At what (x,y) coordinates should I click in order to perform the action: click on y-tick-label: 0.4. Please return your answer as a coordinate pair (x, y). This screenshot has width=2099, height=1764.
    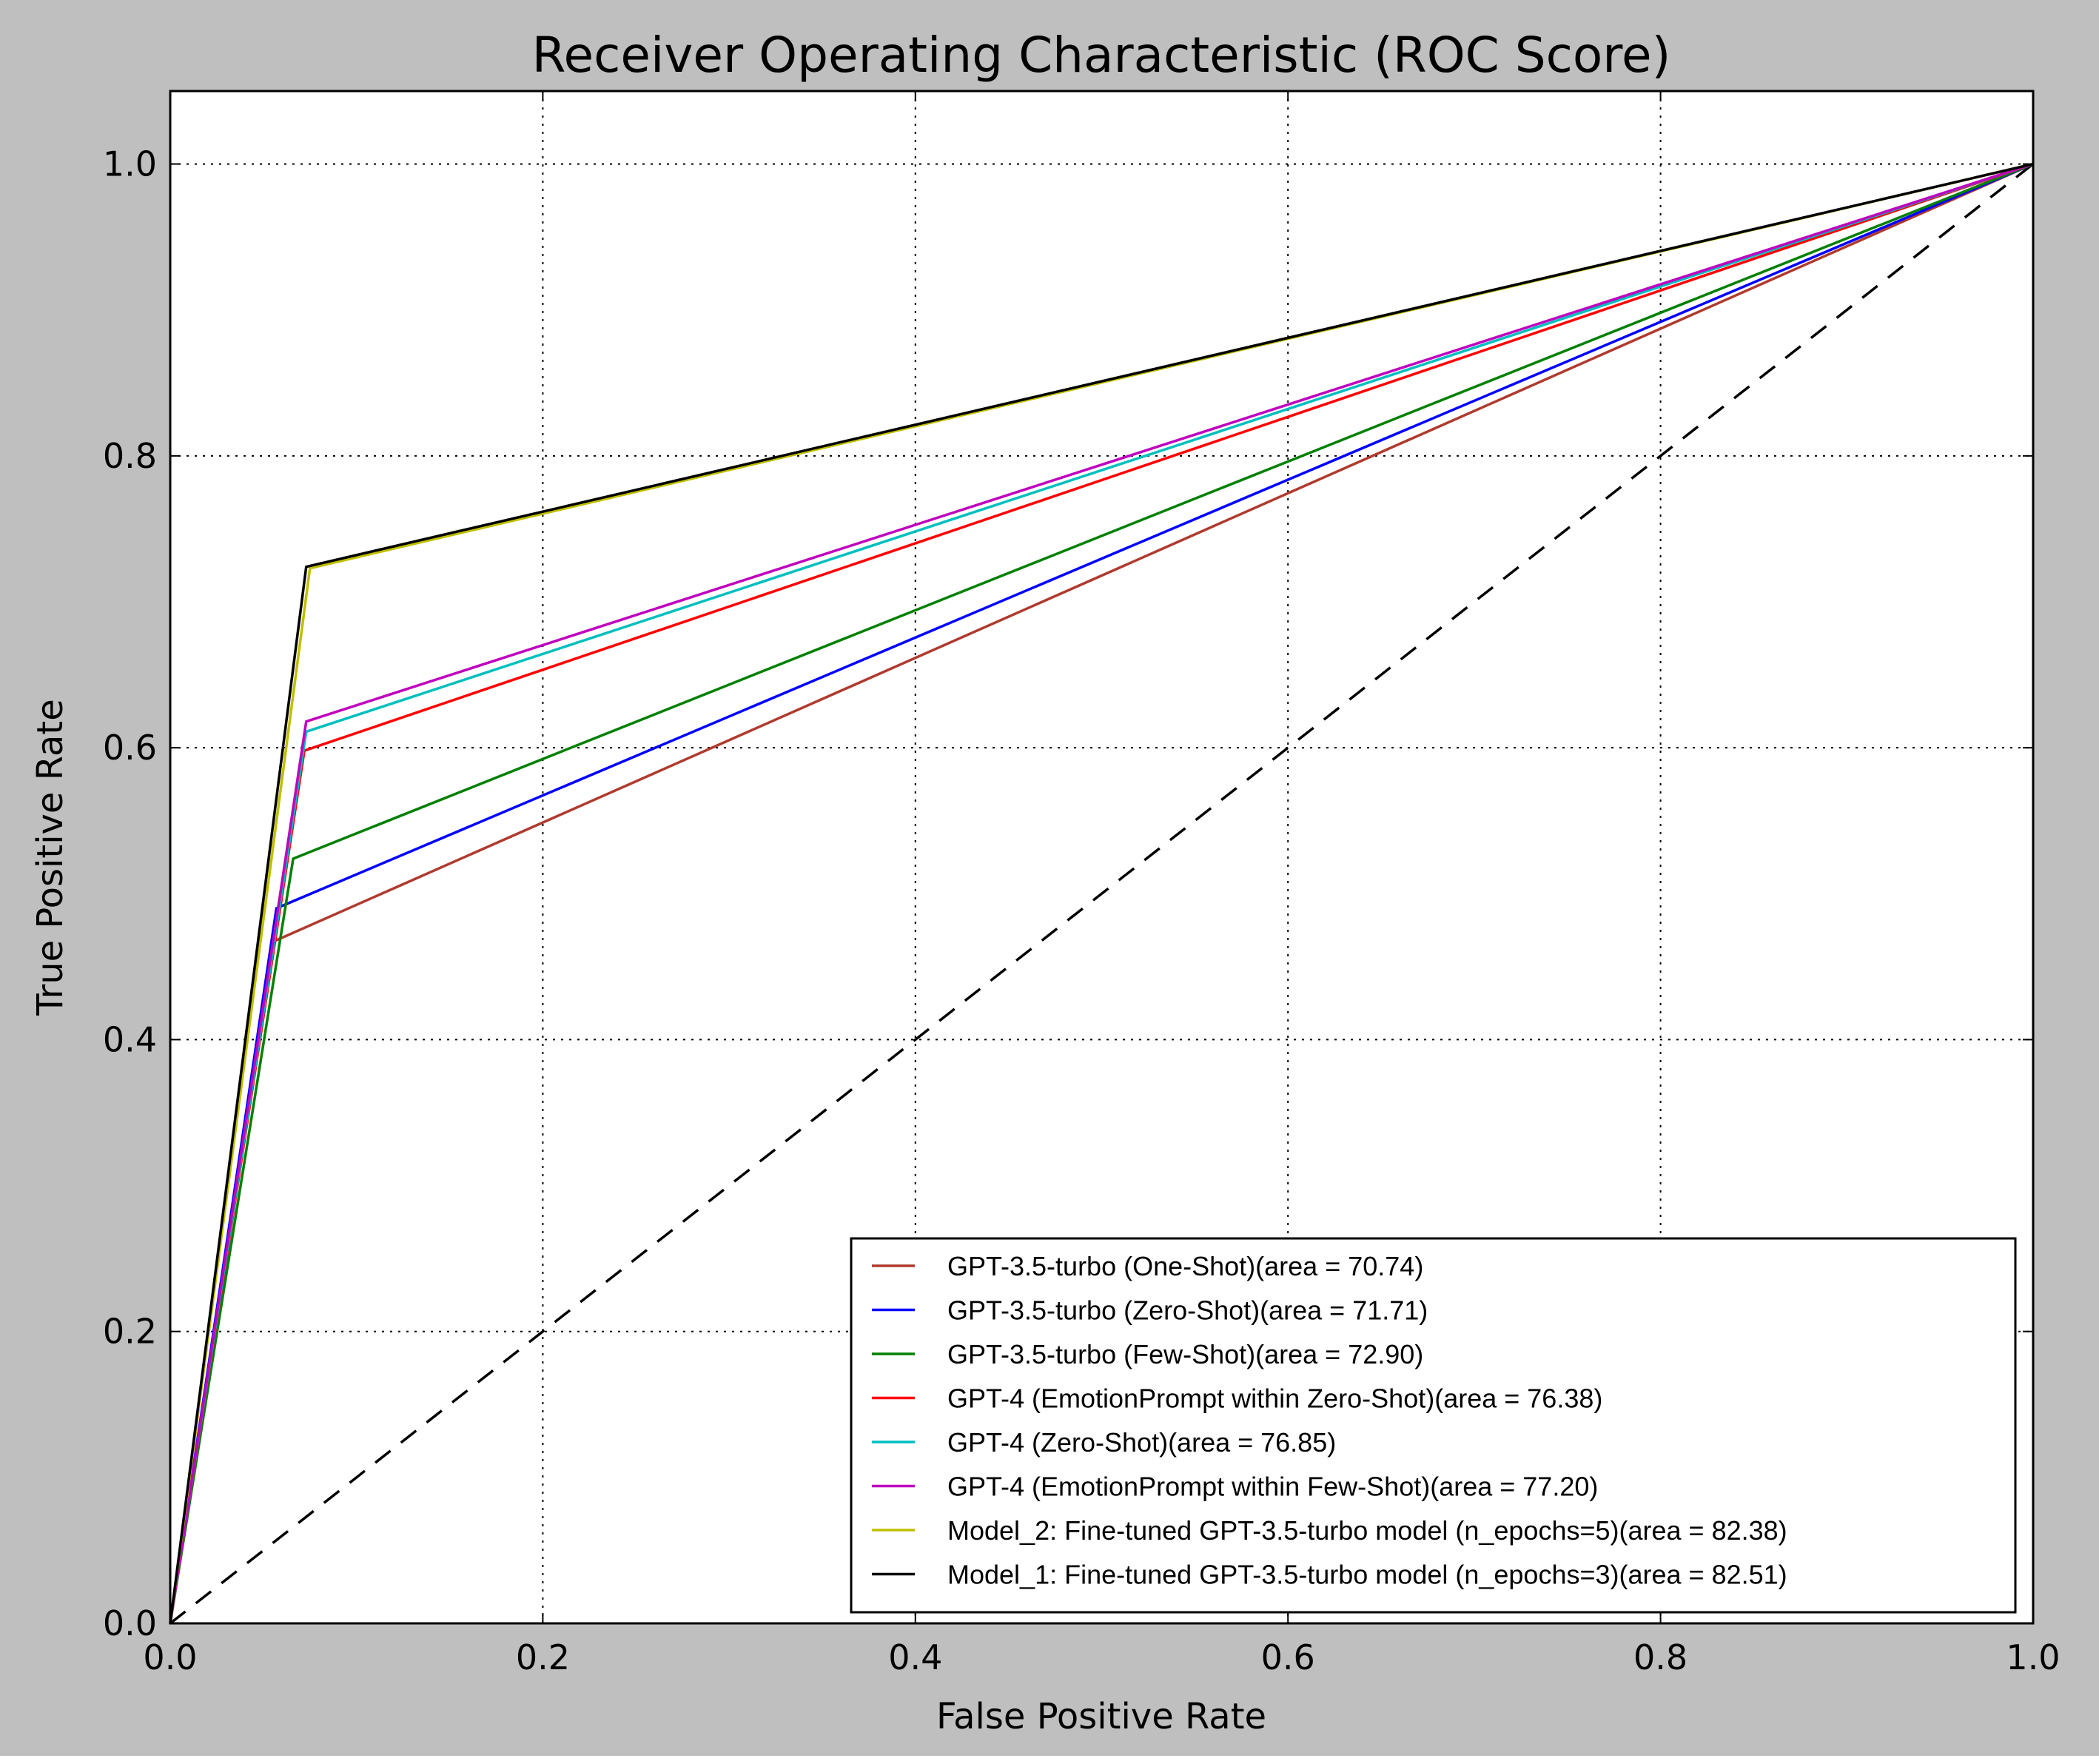
    Looking at the image, I should click on (130, 1039).